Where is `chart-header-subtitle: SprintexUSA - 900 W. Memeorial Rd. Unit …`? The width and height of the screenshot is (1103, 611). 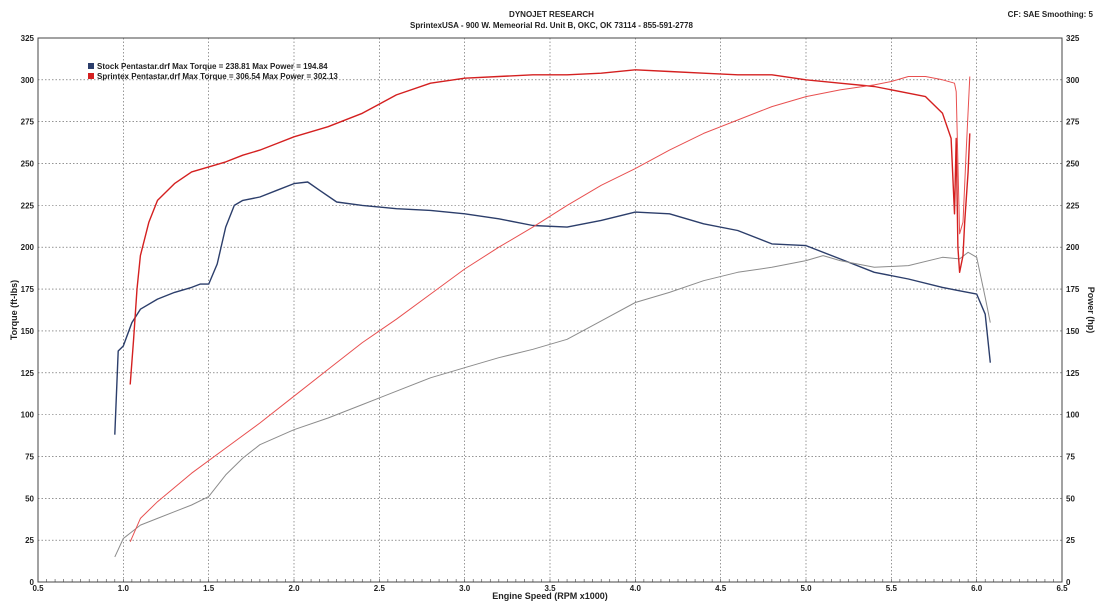
chart-header-subtitle: SprintexUSA - 900 W. Memeorial Rd. Unit … is located at coordinates (551, 25).